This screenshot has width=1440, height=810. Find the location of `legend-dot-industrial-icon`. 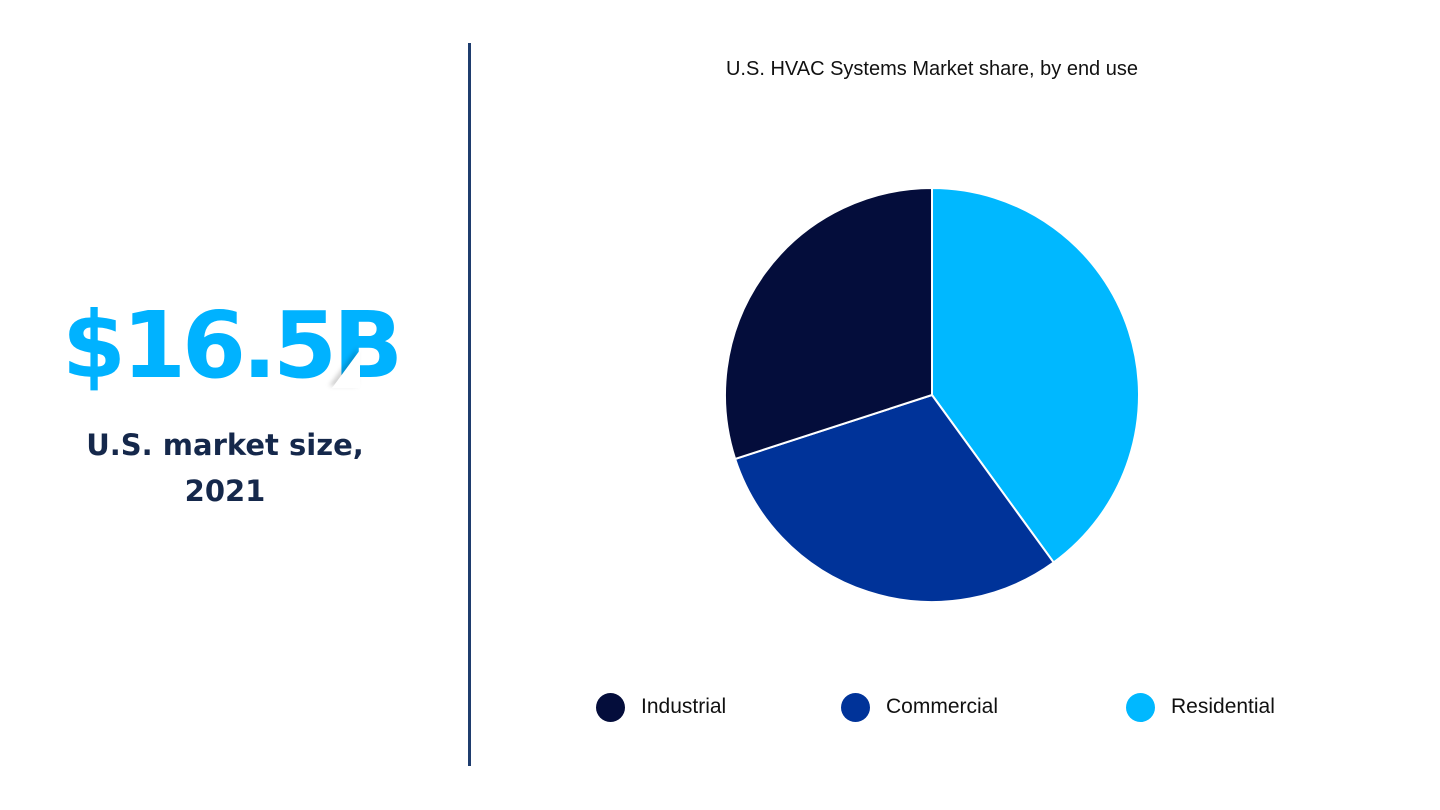

legend-dot-industrial-icon is located at coordinates (610, 707).